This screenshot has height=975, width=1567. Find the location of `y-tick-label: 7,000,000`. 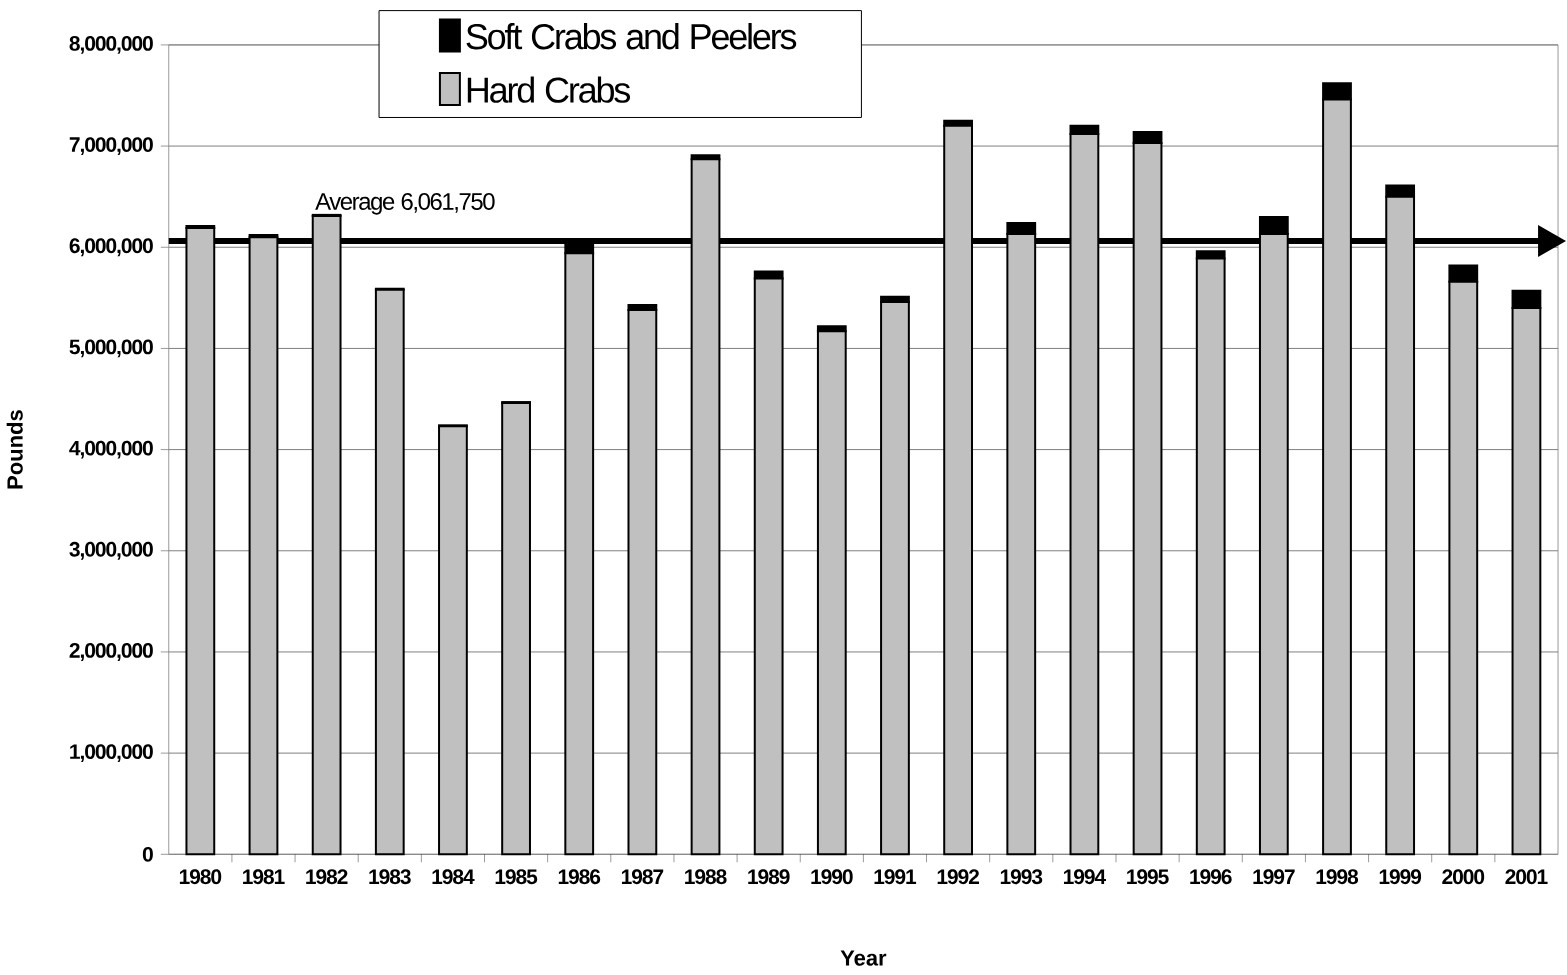

y-tick-label: 7,000,000 is located at coordinates (111, 146).